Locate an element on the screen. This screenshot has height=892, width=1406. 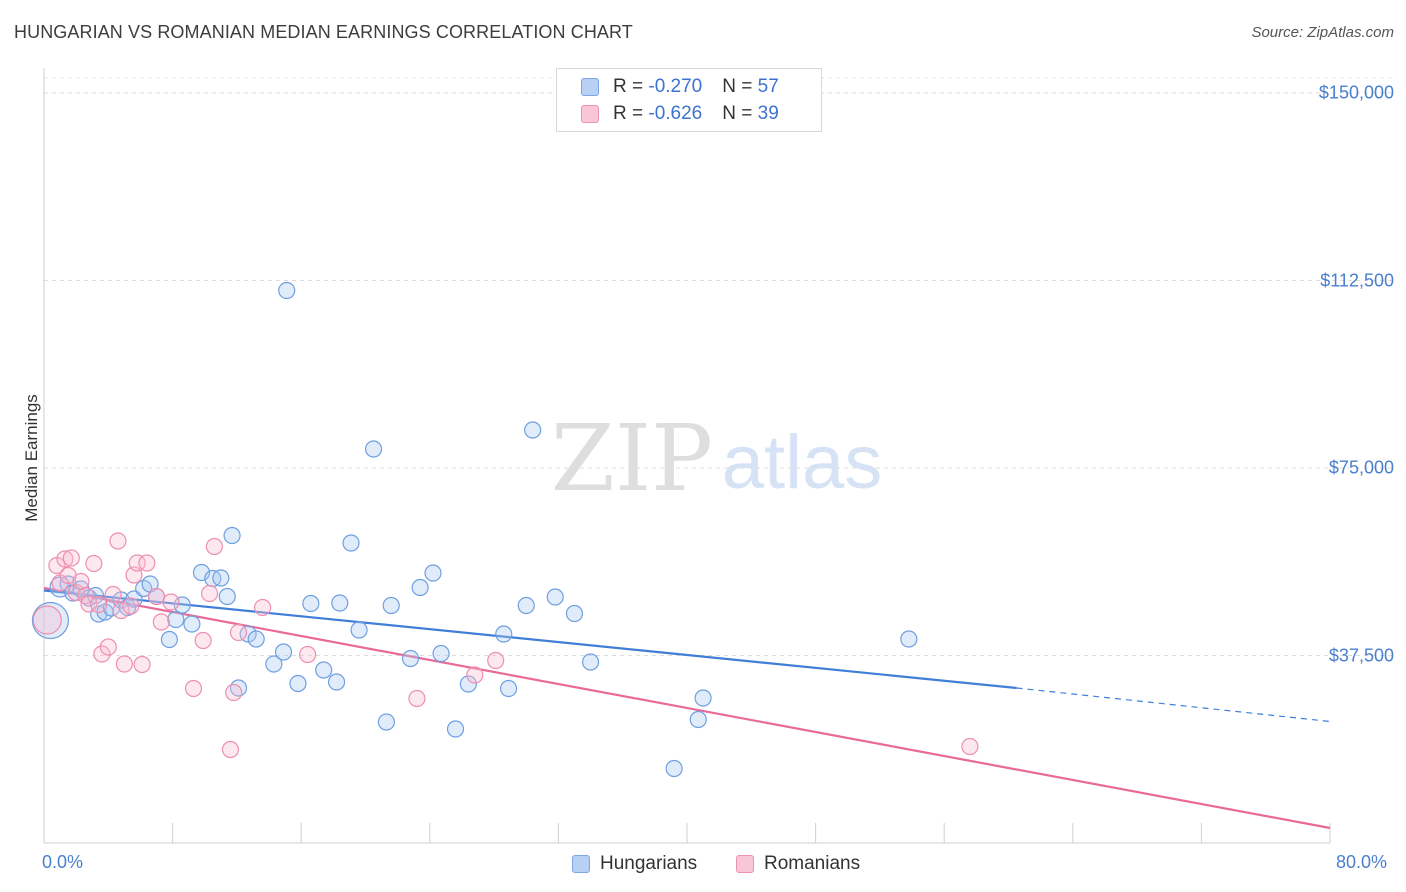
y-tick-label: $150,000 is located at coordinates (1356, 92).